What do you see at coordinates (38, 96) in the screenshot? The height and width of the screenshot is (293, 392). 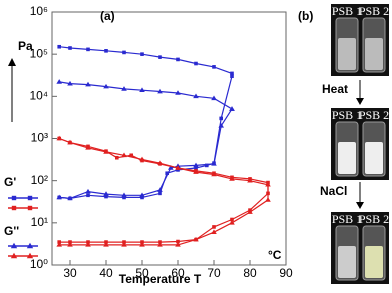 I see `y-tick-label: 10⁴` at bounding box center [38, 96].